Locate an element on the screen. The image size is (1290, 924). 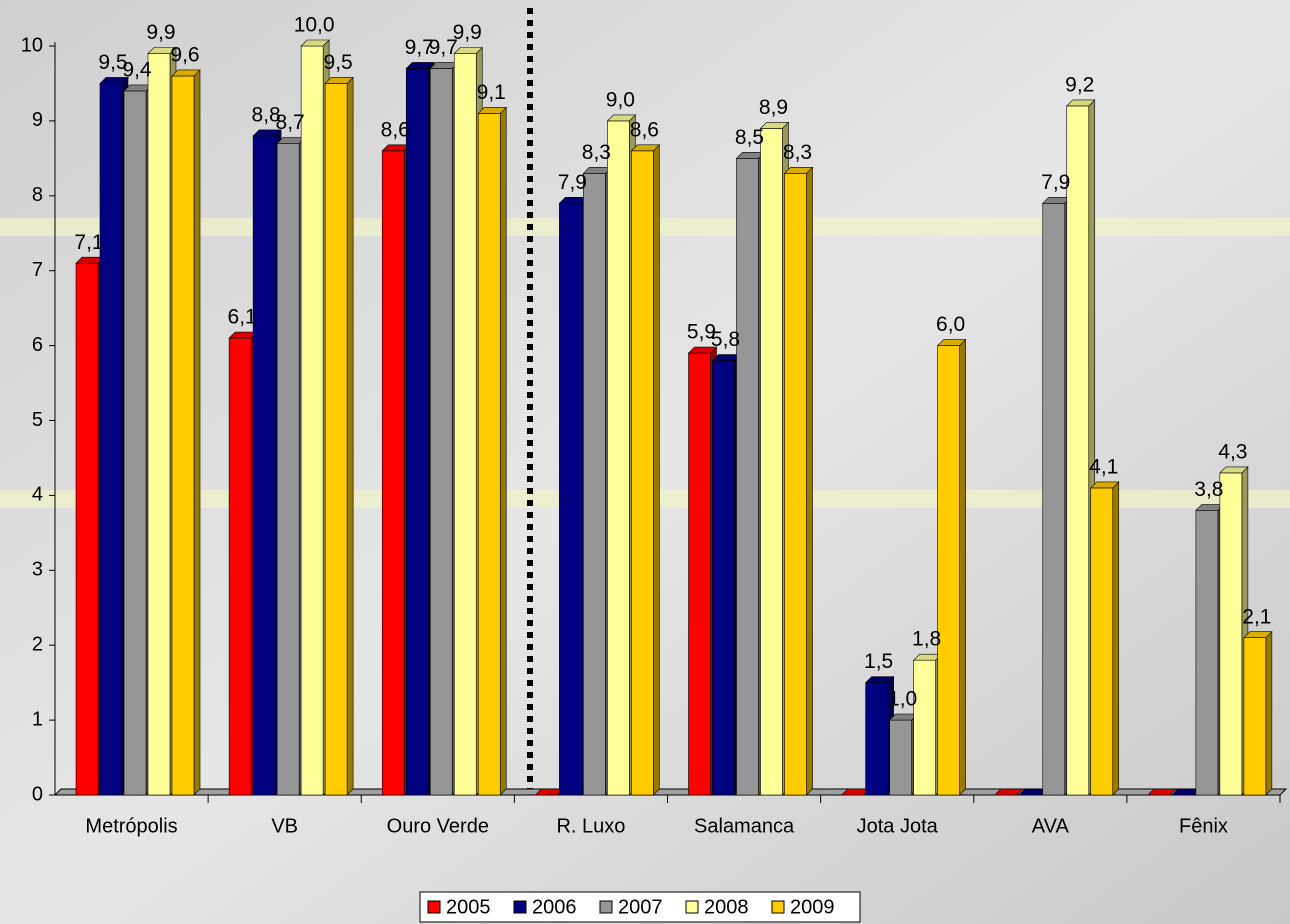
legend-label: 2005 is located at coordinates (468, 907).